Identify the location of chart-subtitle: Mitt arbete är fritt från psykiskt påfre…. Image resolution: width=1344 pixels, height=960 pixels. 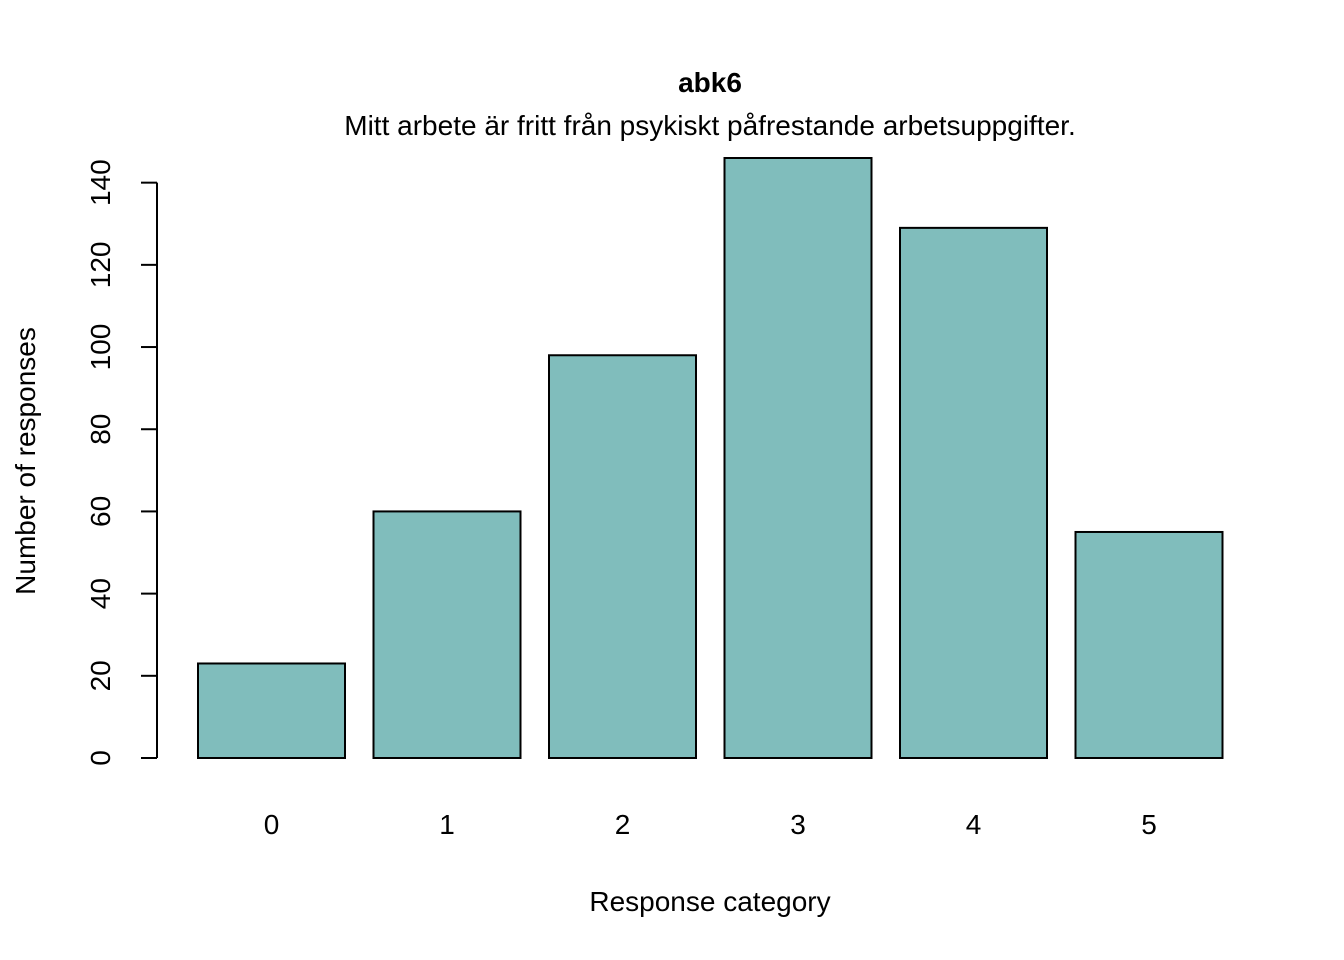
(709, 125).